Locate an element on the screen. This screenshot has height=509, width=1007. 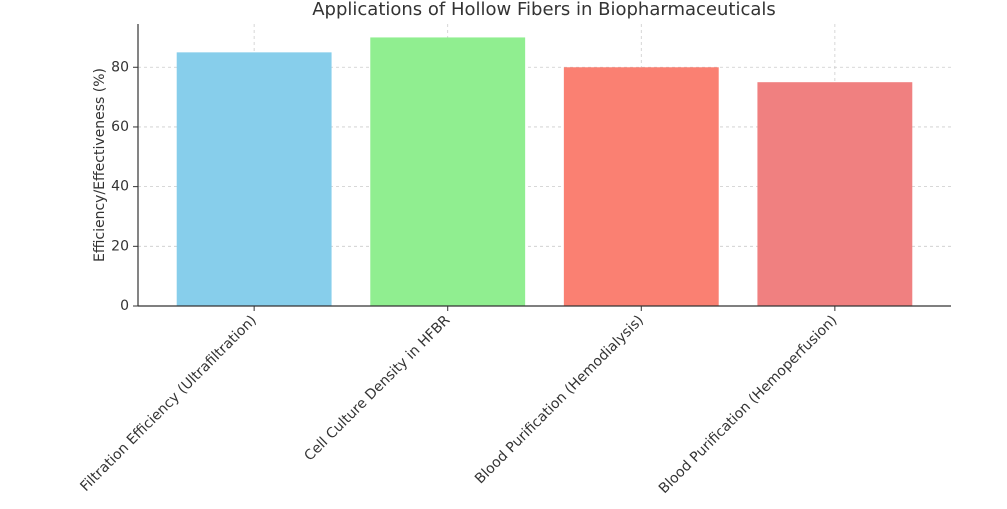
x-tick-label: Blood Purification (Hemoperfusion) is located at coordinates (748, 404).